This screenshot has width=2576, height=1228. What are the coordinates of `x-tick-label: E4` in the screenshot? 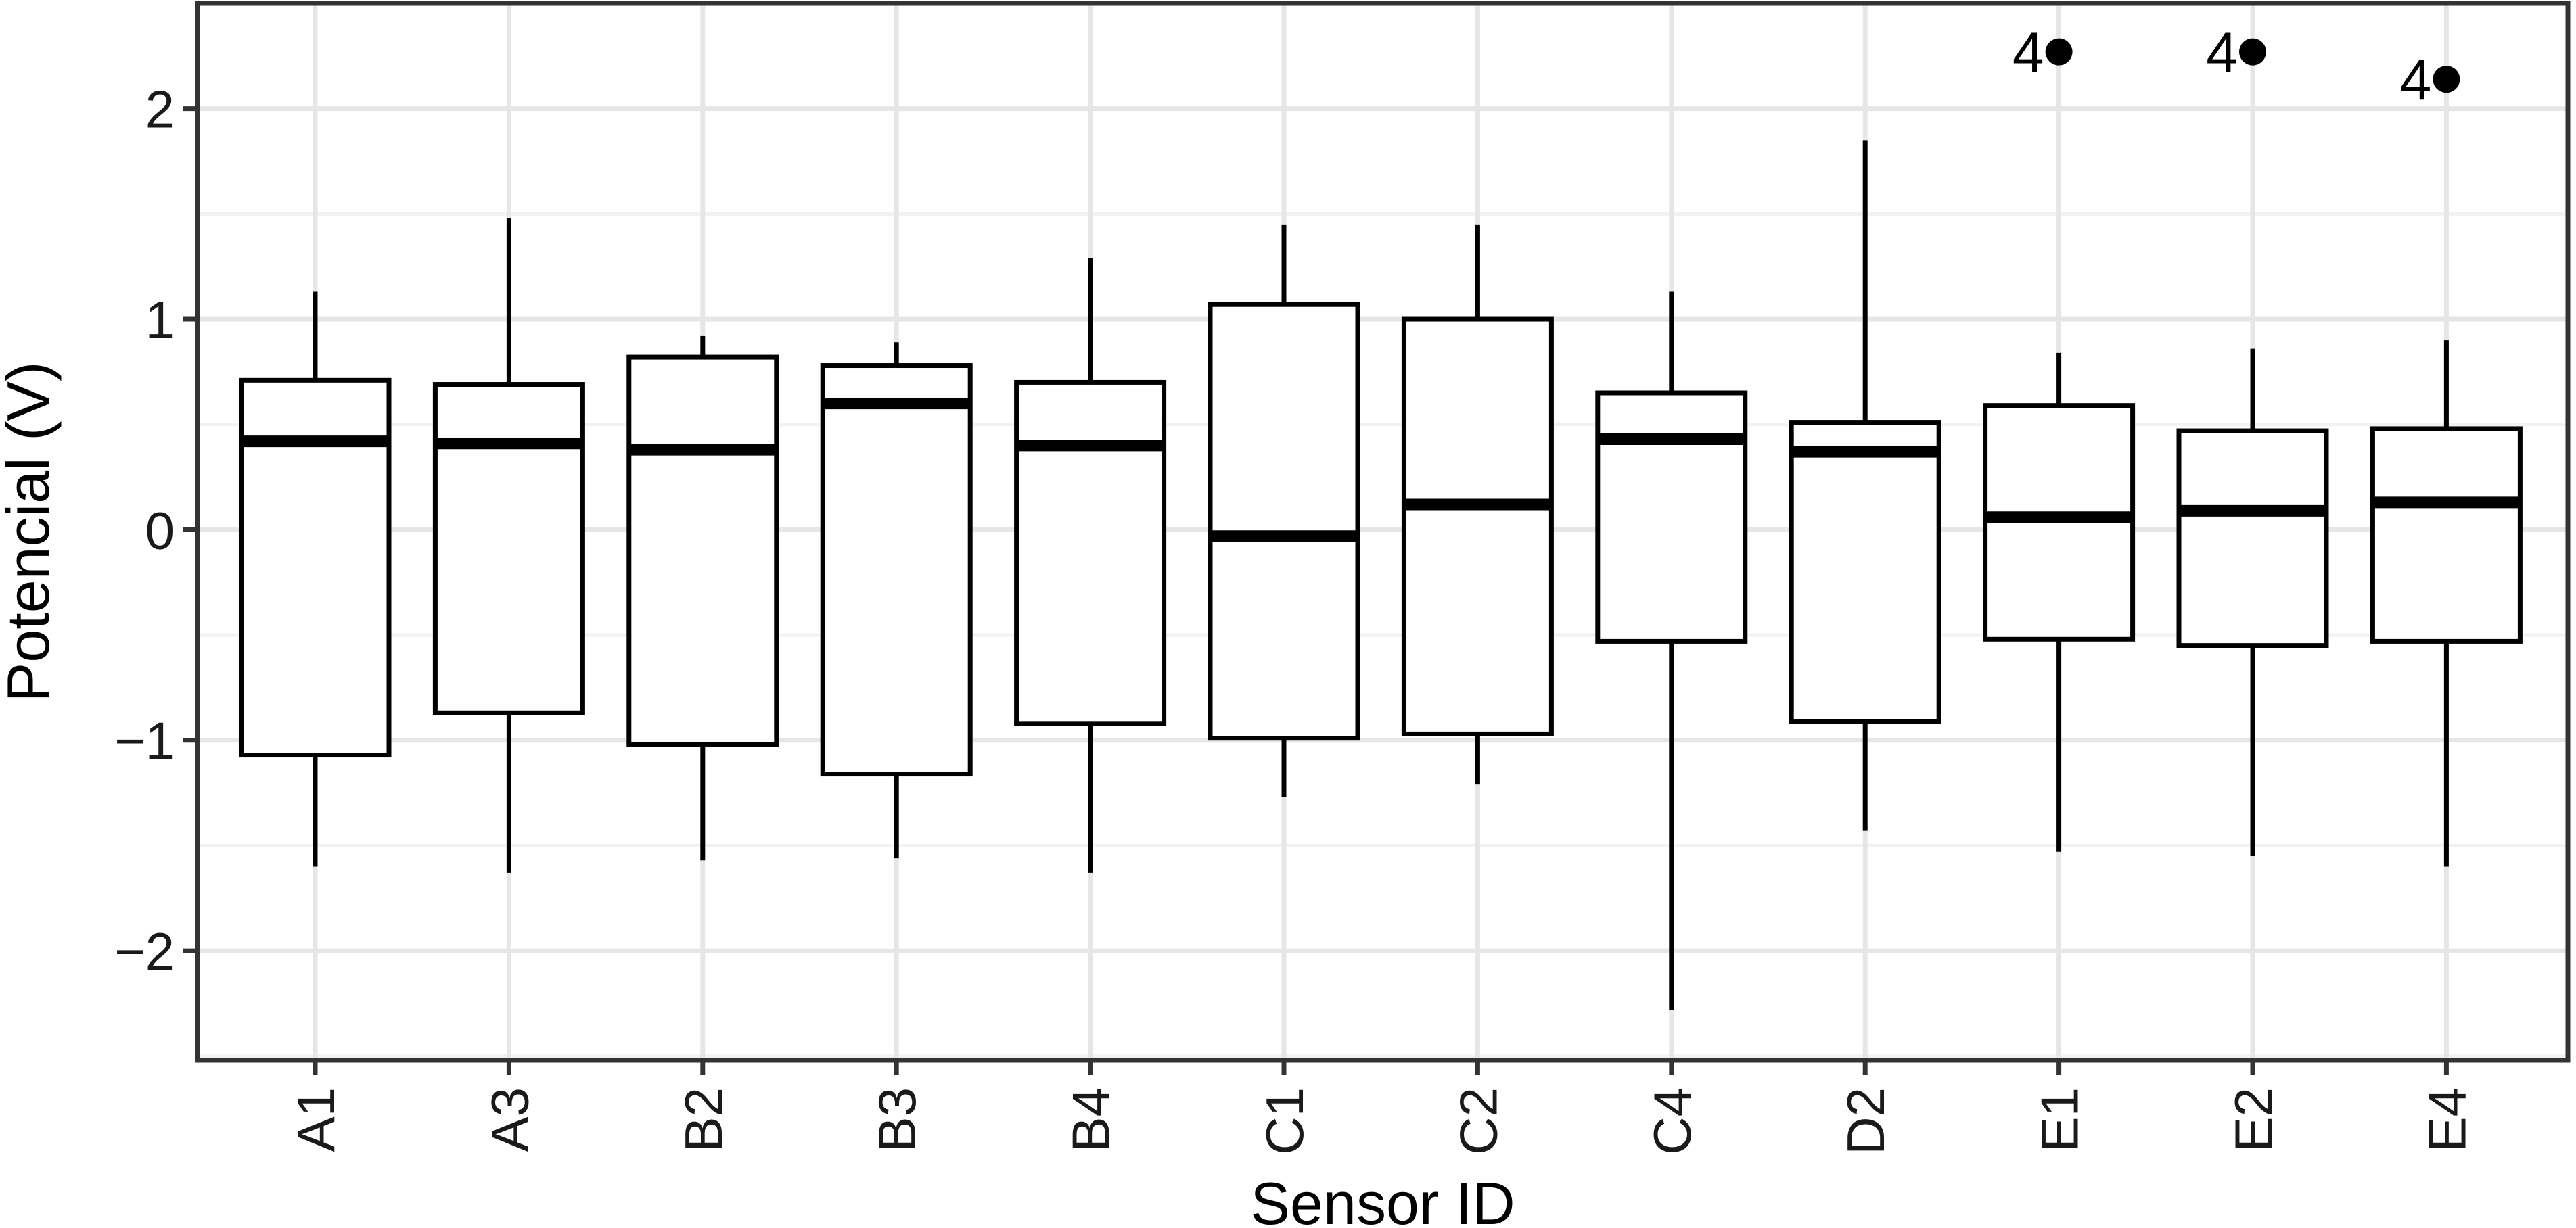 It's located at (2447, 1119).